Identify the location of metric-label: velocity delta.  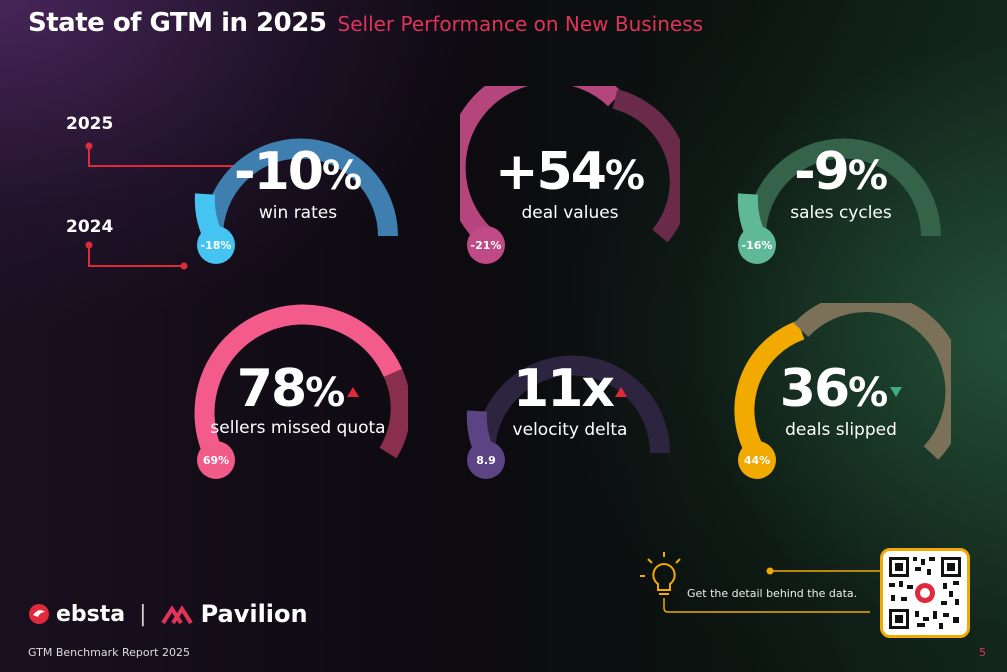
(570, 430).